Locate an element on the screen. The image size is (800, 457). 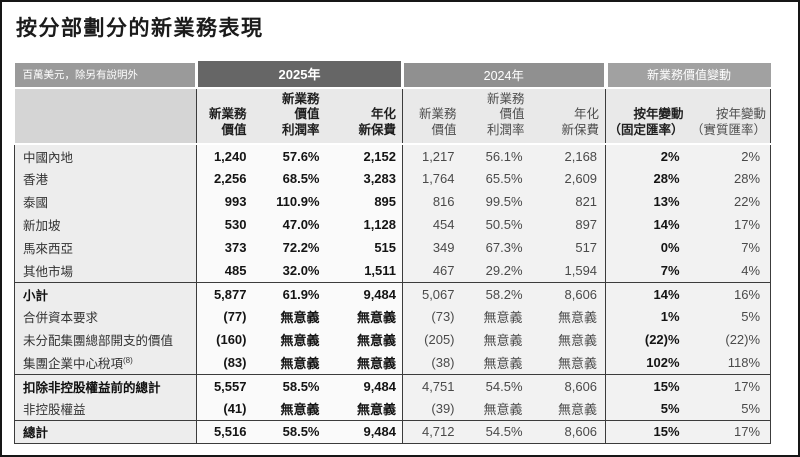
cell-2025-nbv: 5,557 is located at coordinates (224, 385).